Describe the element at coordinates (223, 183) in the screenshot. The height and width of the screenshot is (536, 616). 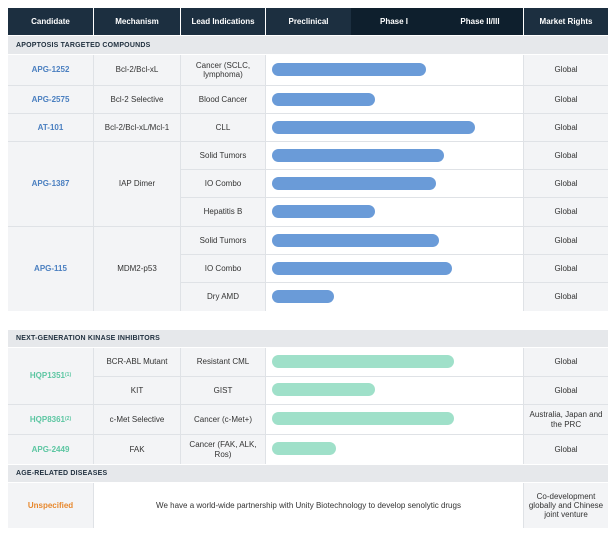
I see `indication-row-5: IO Combo` at that location.